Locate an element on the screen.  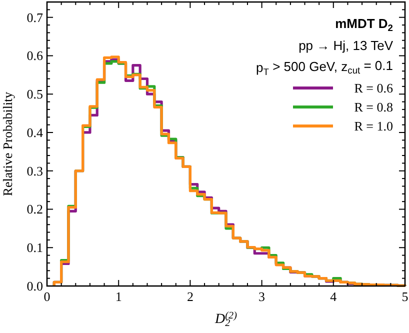
legend-label: R = 0.8 is located at coordinates (373, 107).